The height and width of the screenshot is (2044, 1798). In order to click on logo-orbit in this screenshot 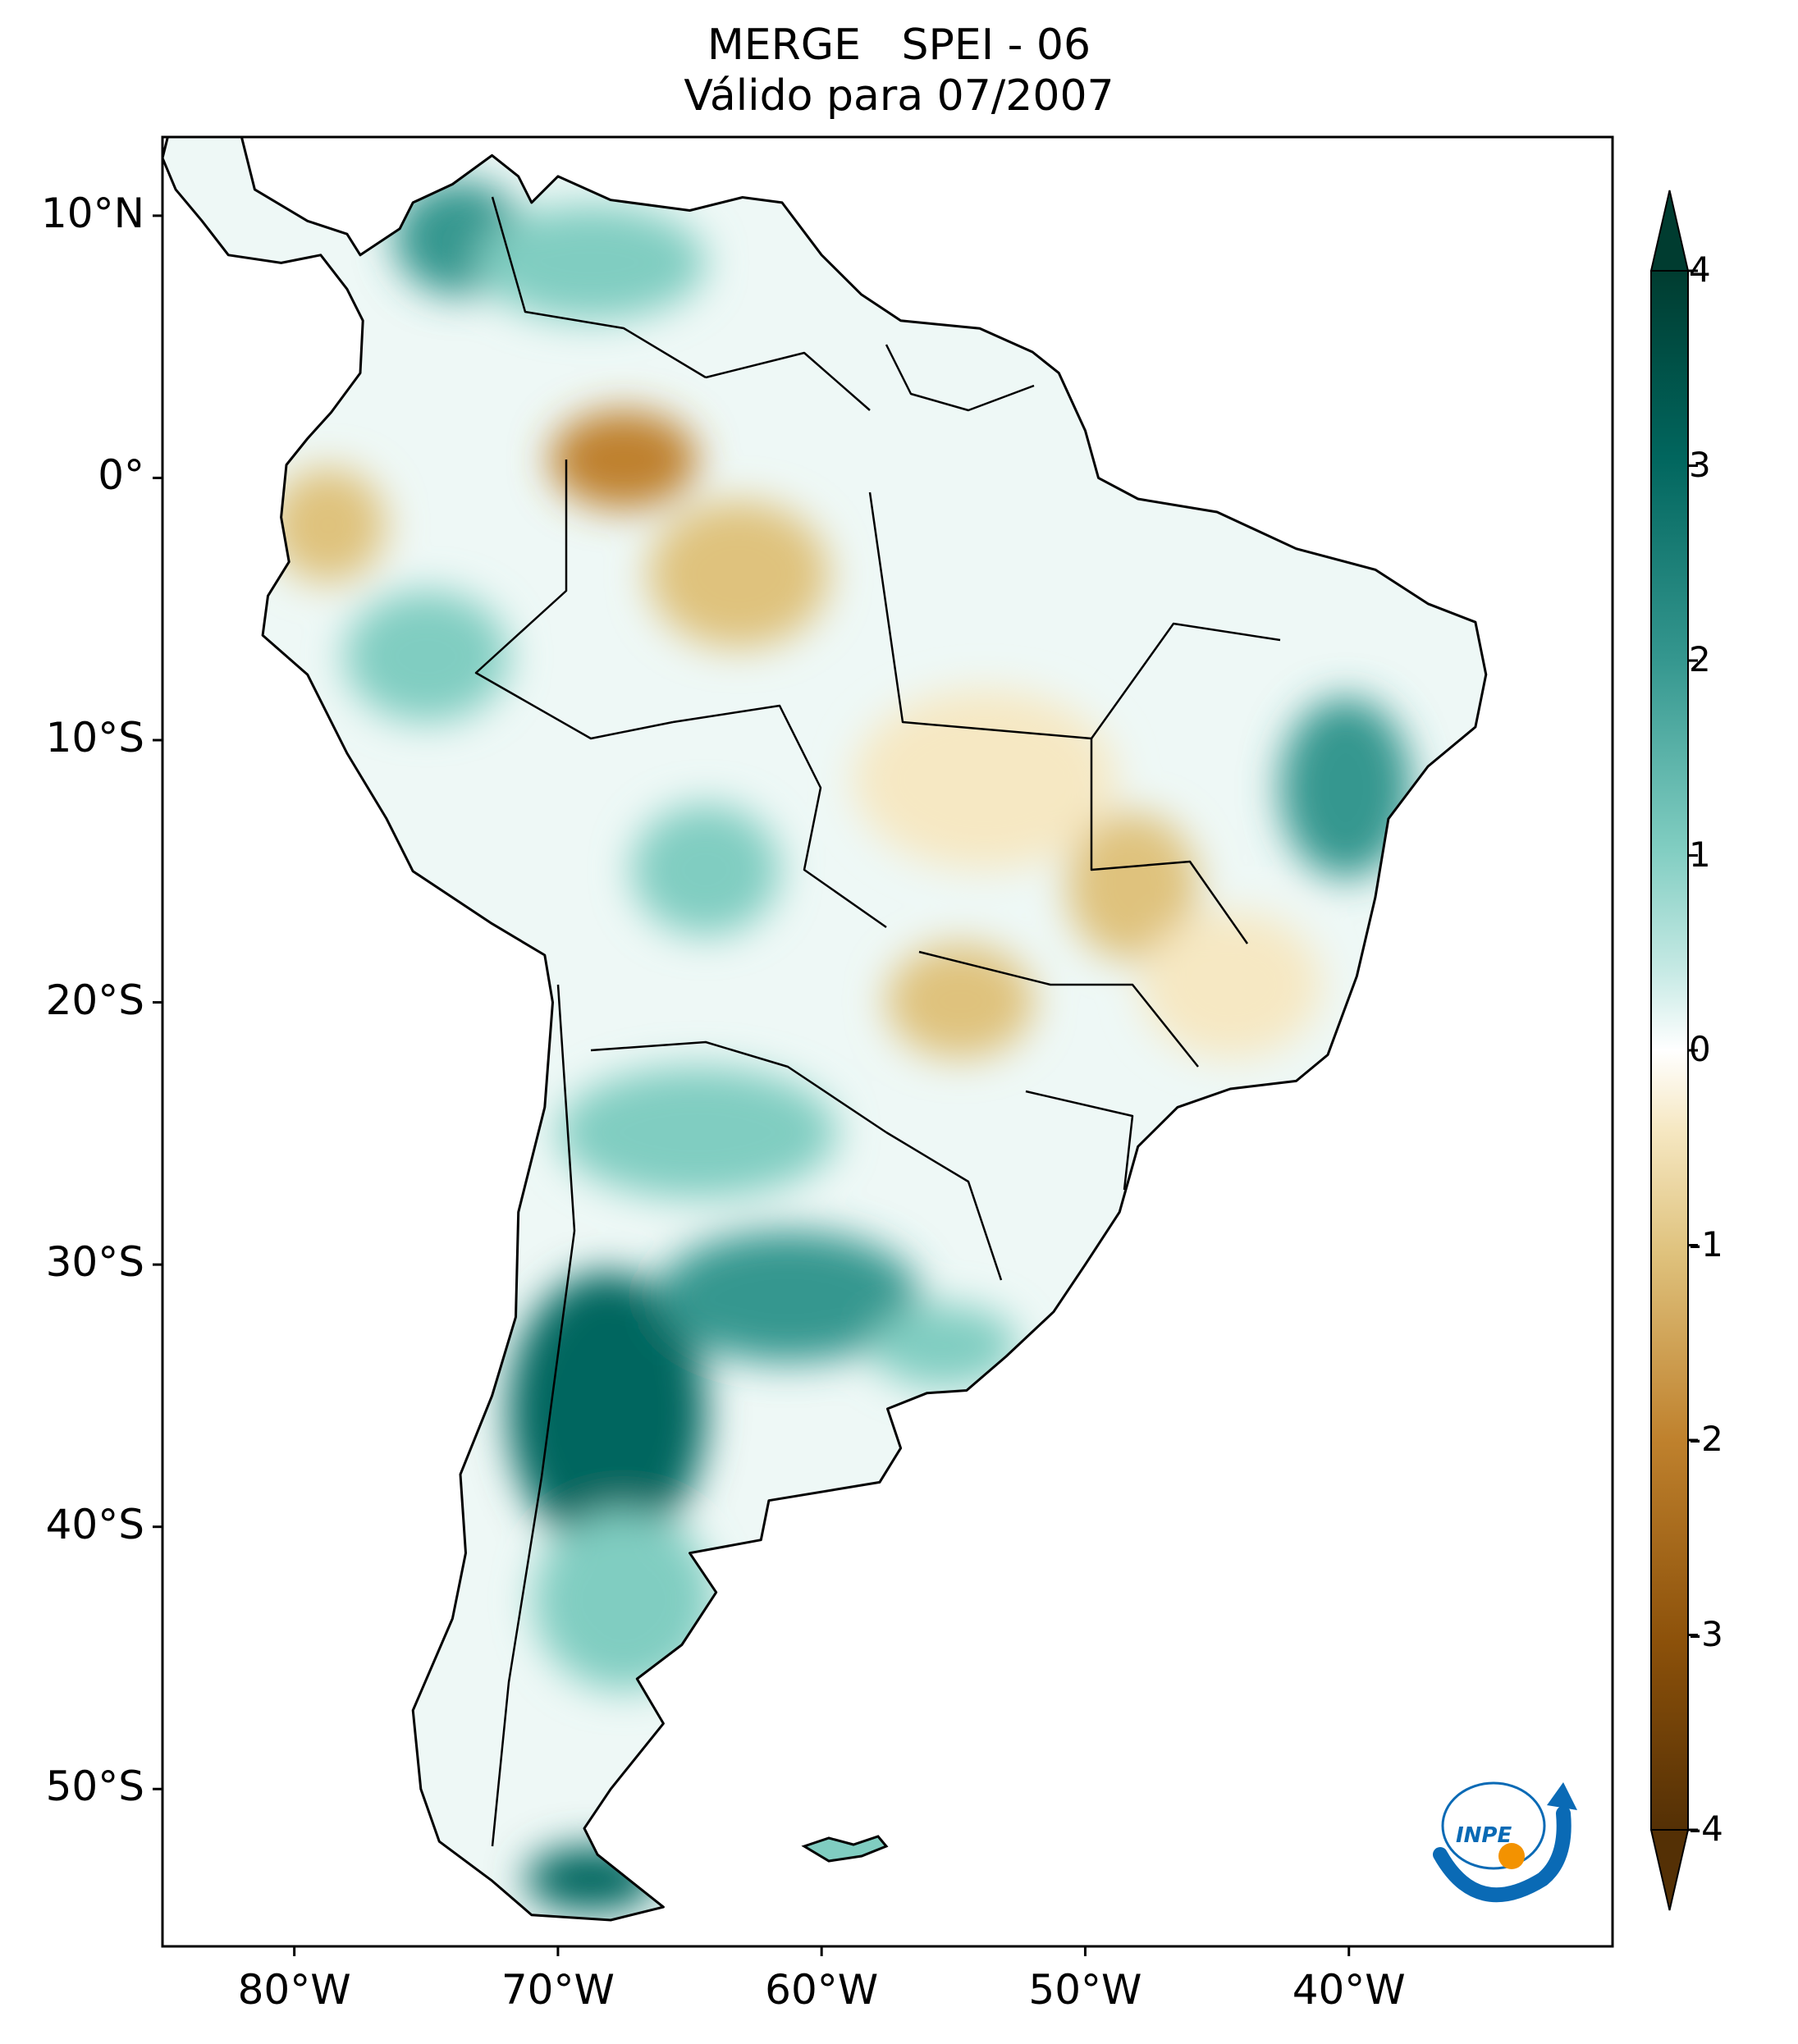, I will do `click(1493, 1825)`.